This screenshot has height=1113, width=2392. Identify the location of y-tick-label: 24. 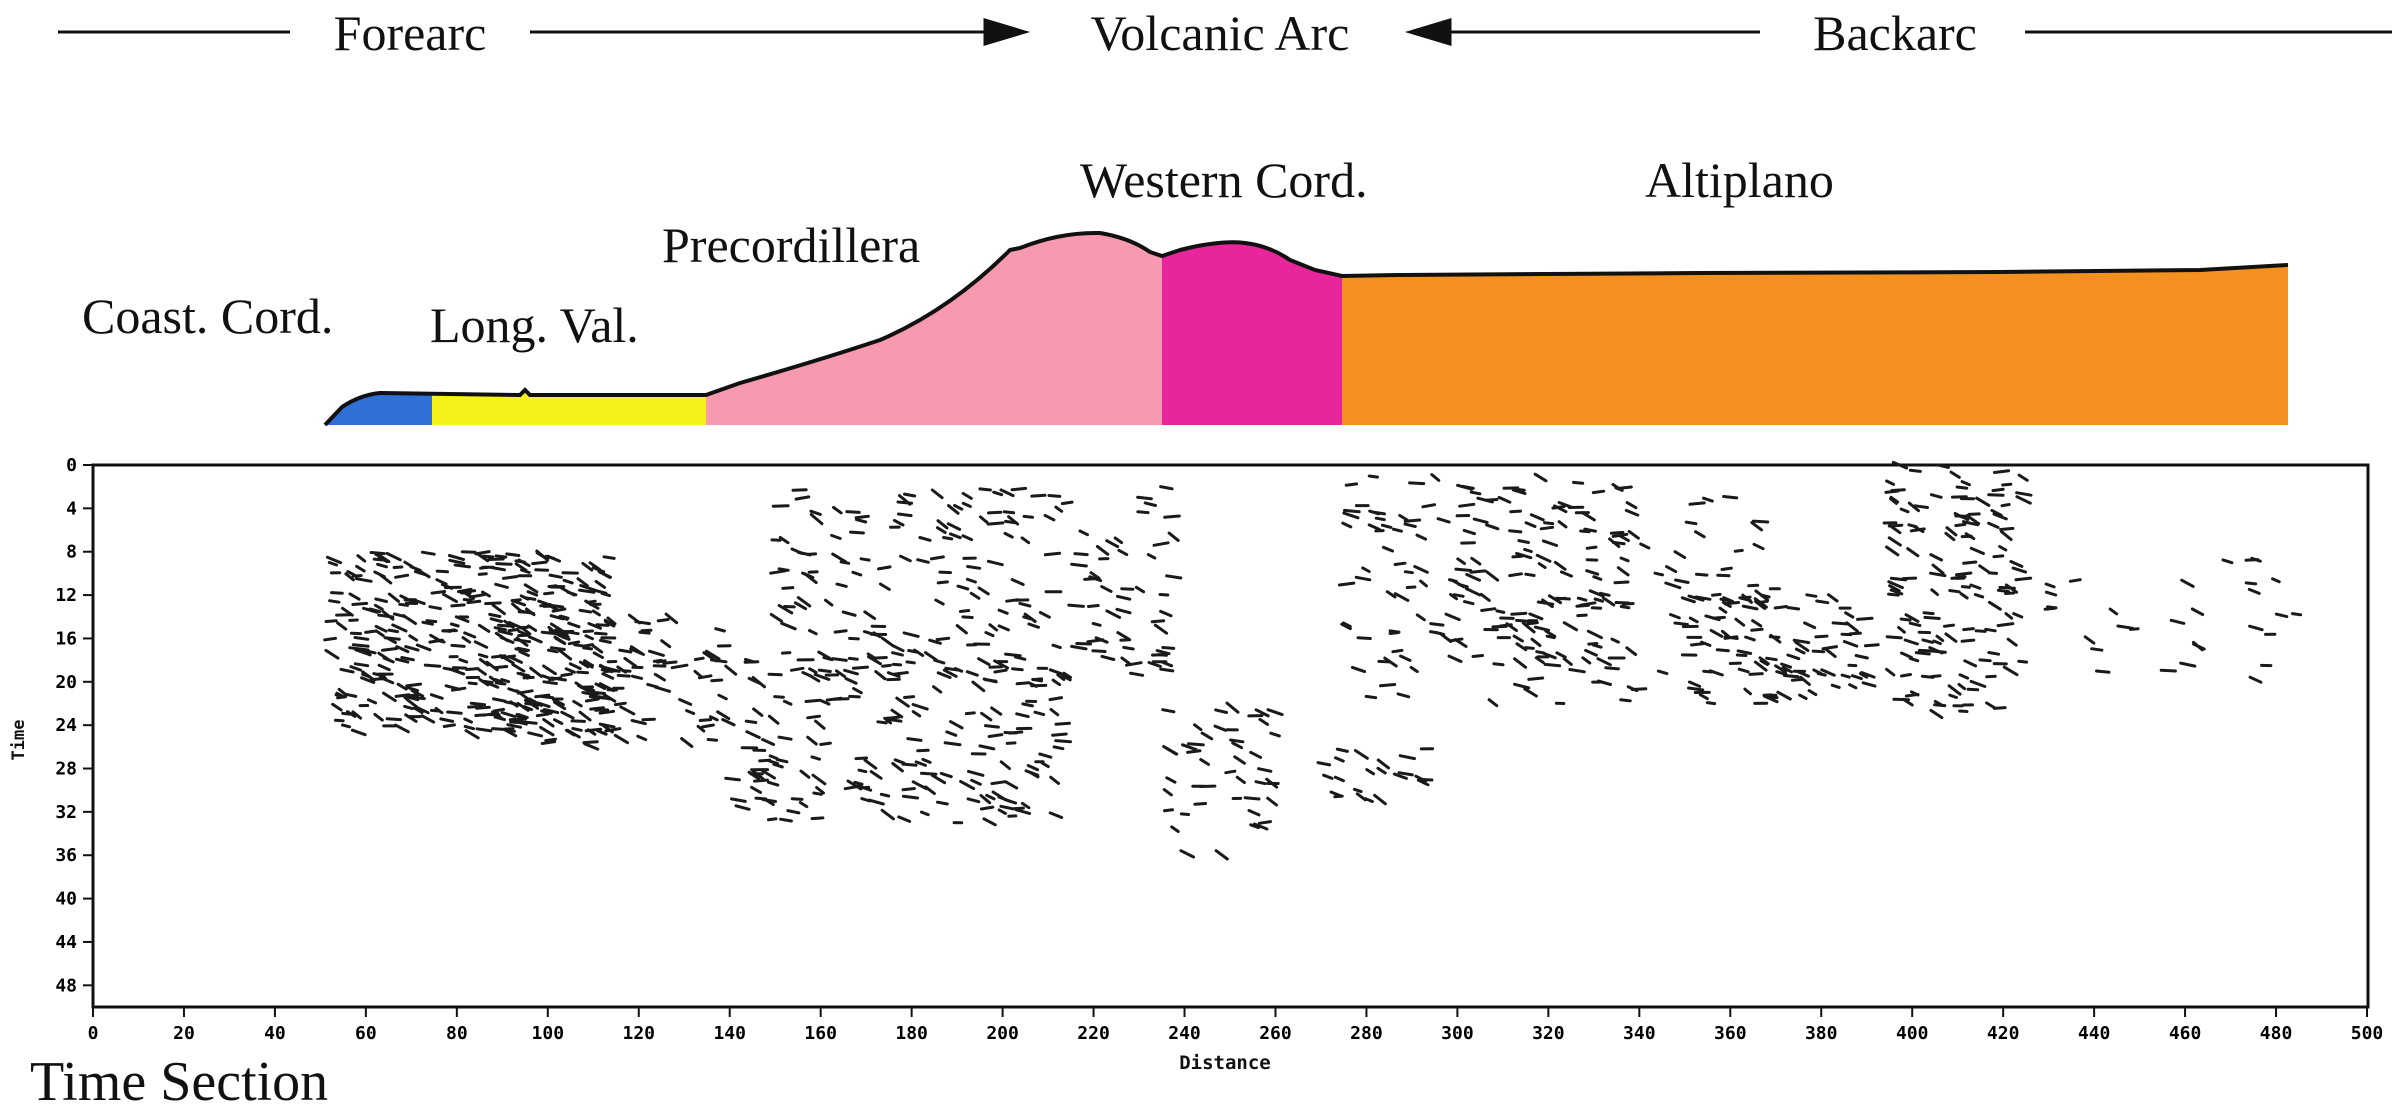
(66, 725).